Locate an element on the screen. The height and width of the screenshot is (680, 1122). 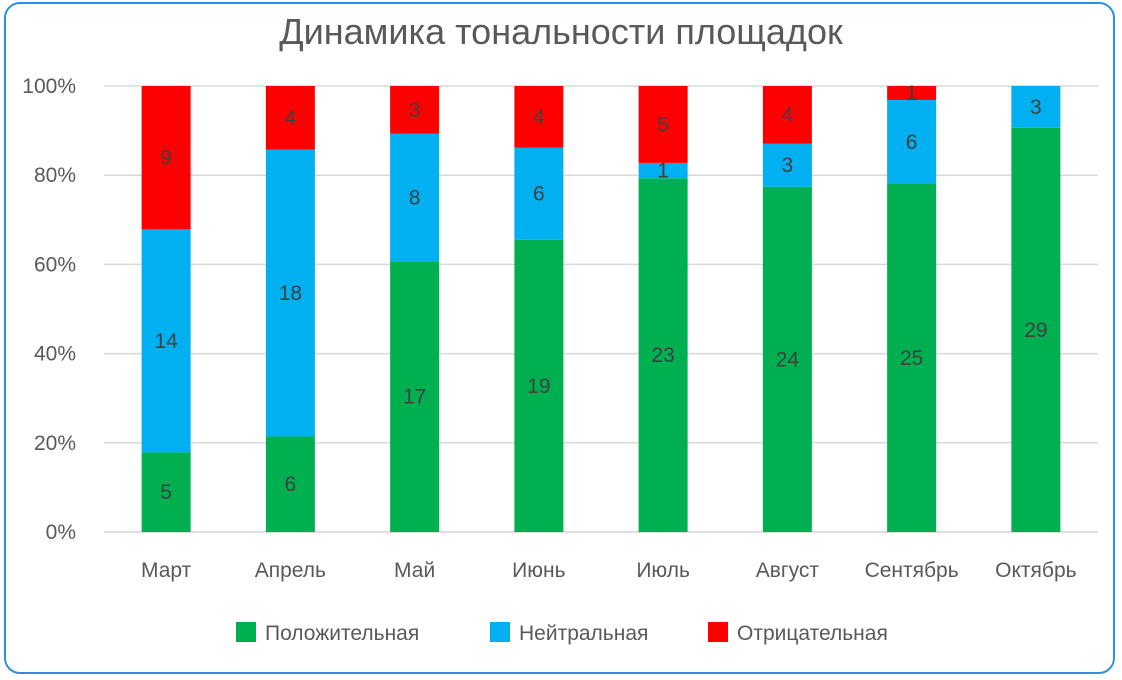
data-label: 19 is located at coordinates (538, 386).